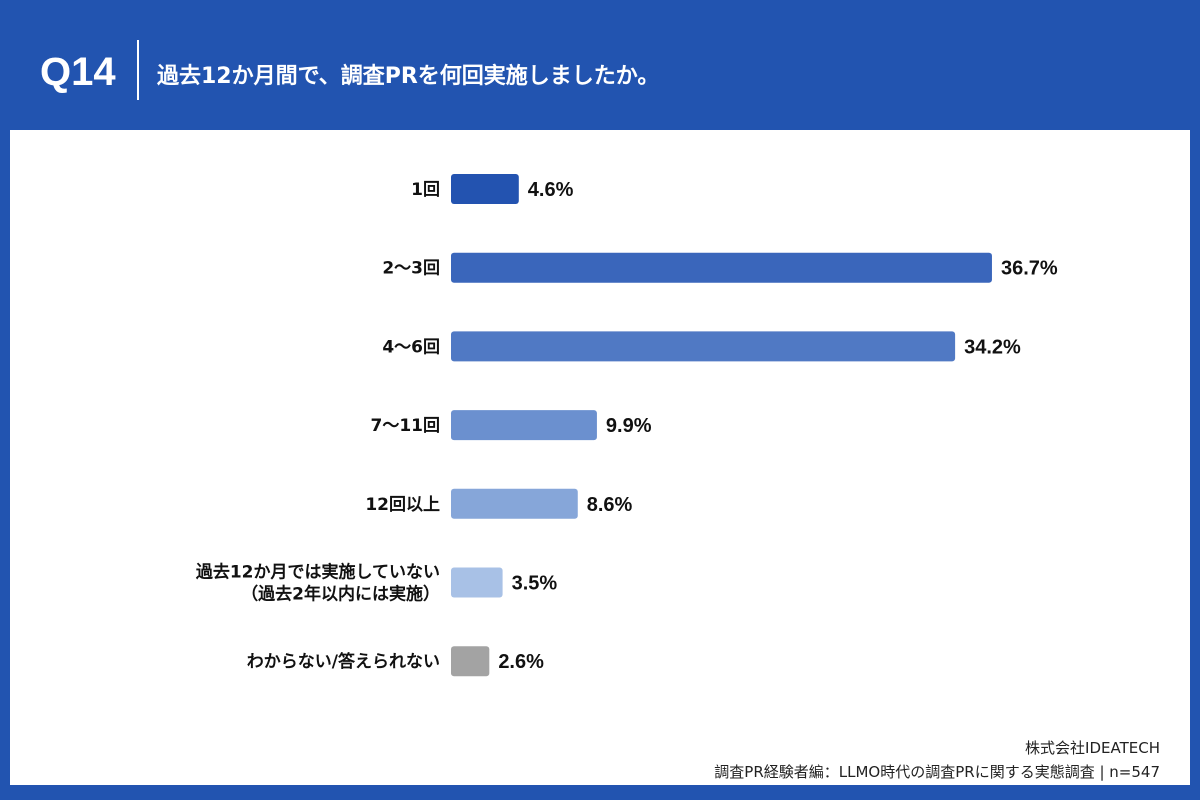 The width and height of the screenshot is (1200, 800). What do you see at coordinates (411, 269) in the screenshot?
I see `category-label: 2〜3回` at bounding box center [411, 269].